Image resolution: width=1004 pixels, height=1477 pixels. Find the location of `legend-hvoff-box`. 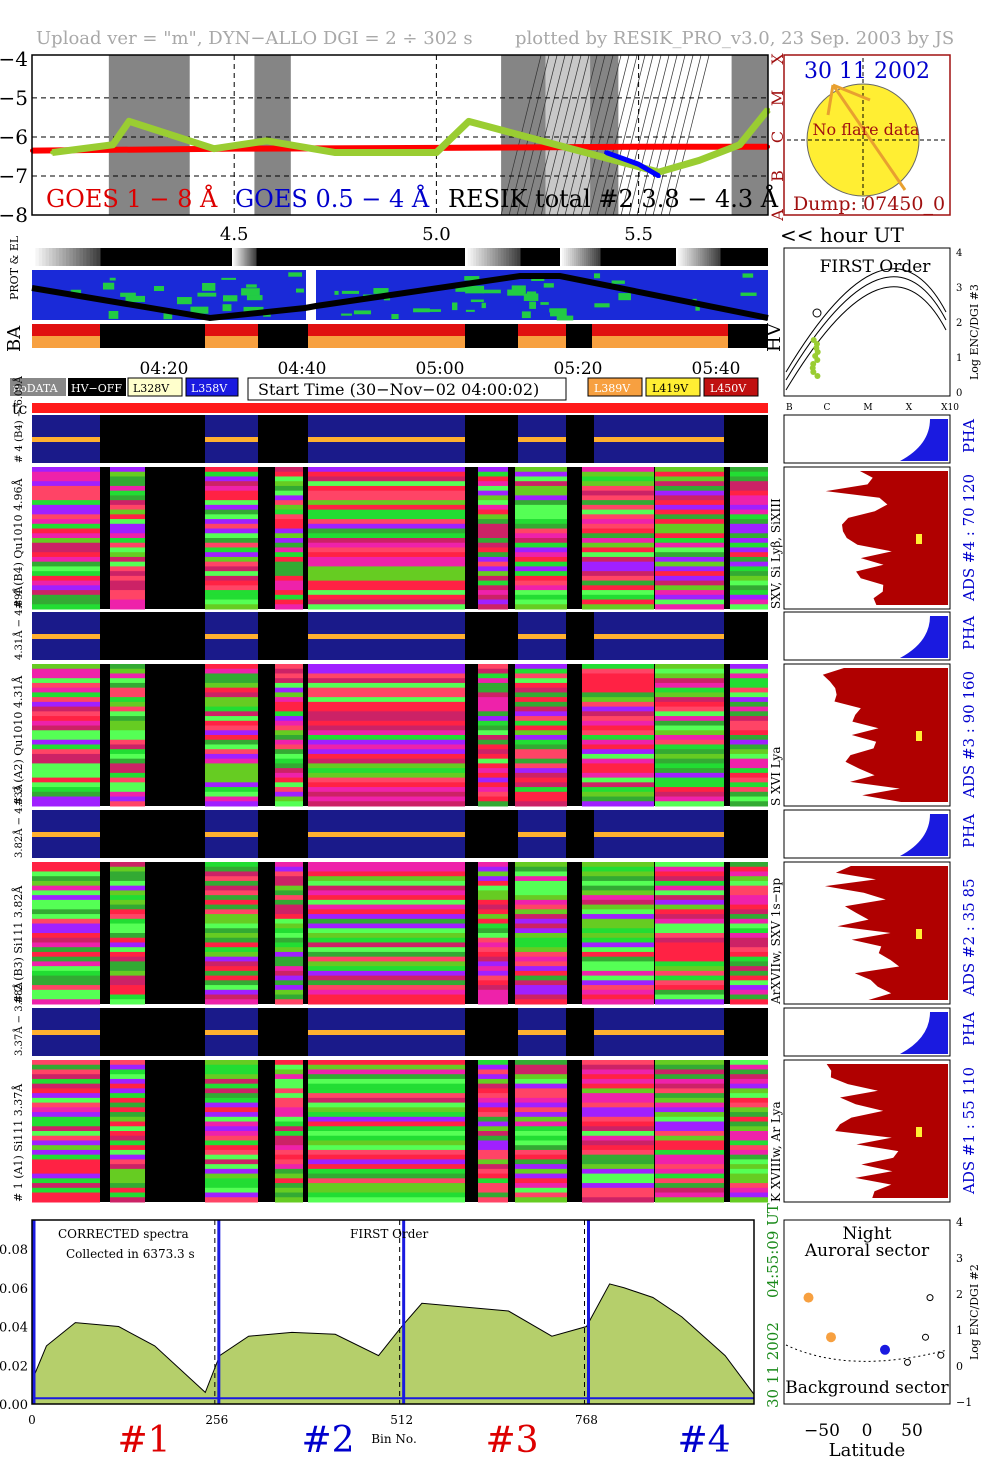

legend-hvoff-box is located at coordinates (97, 387).